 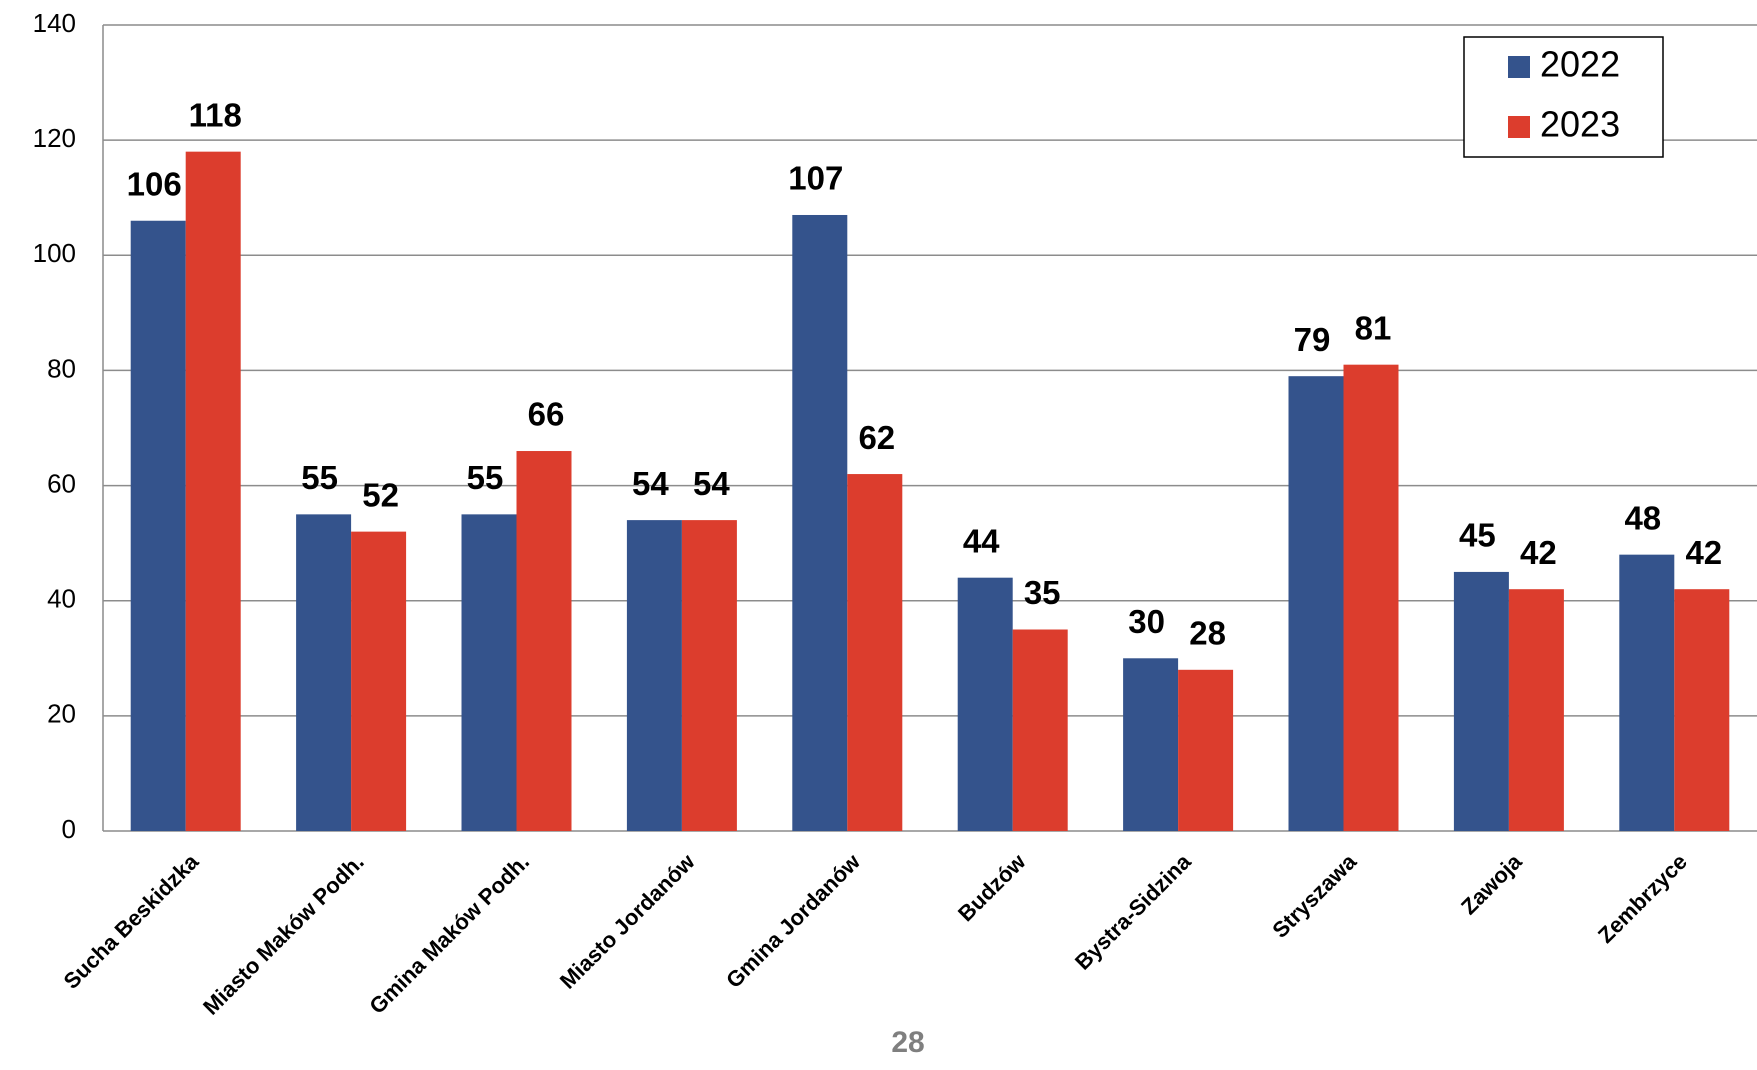 I want to click on data-label: 79, so click(x=1312, y=339).